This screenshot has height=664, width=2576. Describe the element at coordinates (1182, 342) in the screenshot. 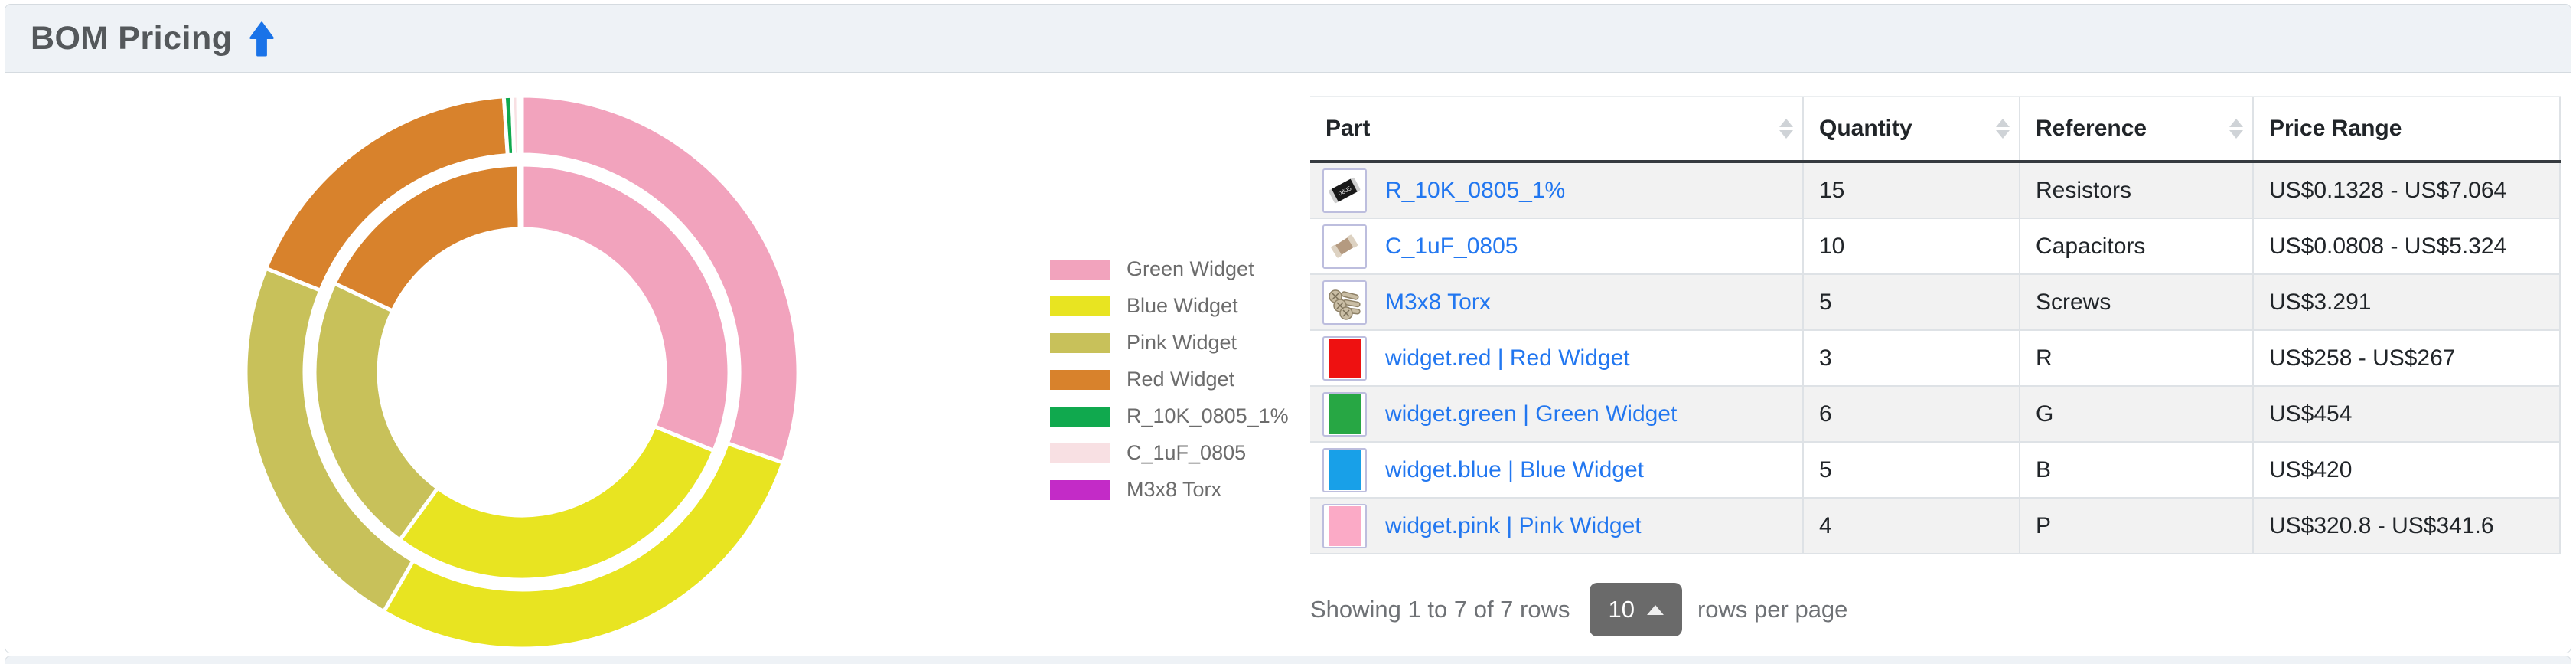

I see `legend-label: Pink Widget` at that location.